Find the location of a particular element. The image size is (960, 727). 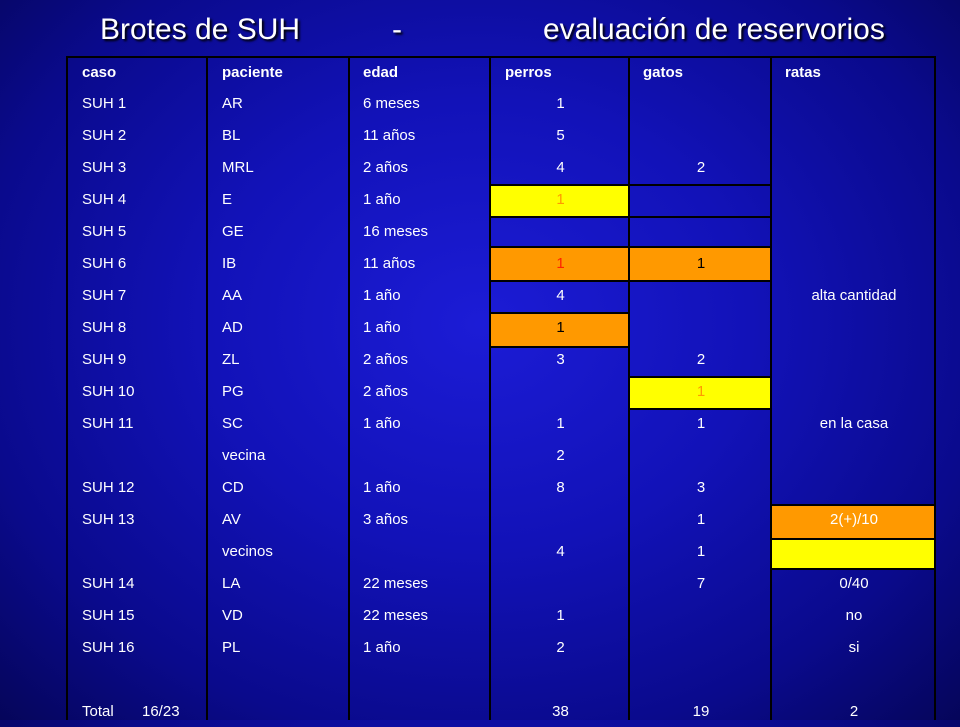

table-cell-caso: SUH 12 is located at coordinates (108, 487).